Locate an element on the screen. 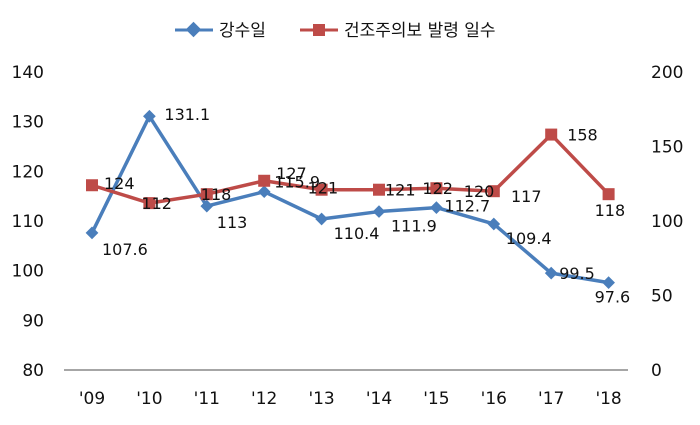 Image resolution: width=700 pixels, height=425 pixels. right-tick-label: 200 is located at coordinates (667, 73).